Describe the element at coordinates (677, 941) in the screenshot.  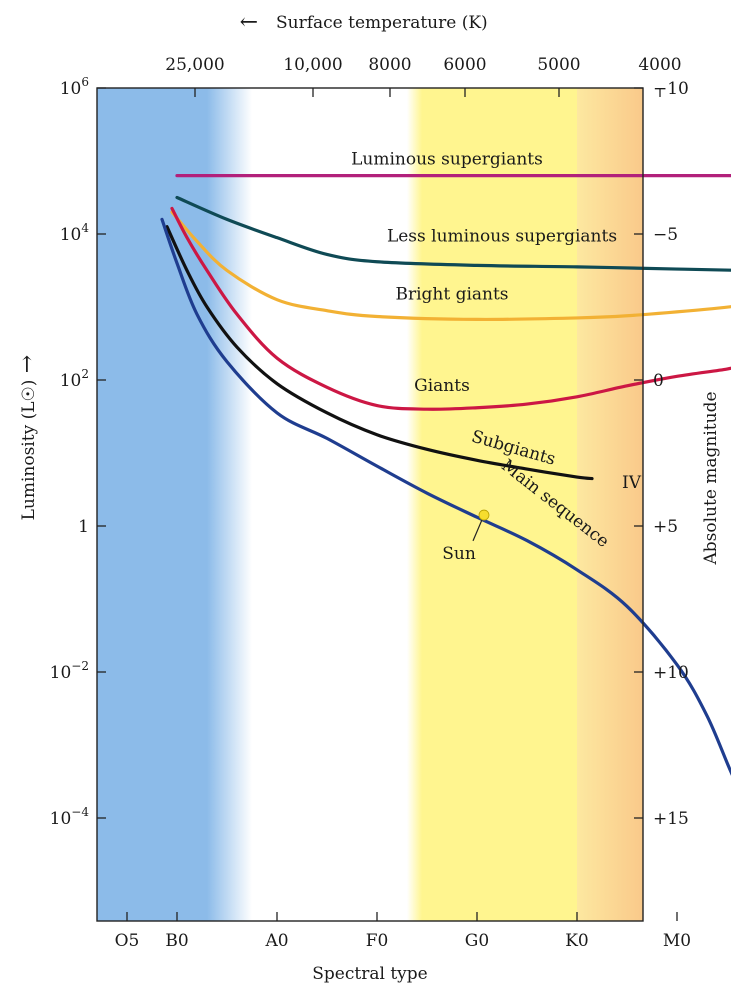
I see `spectral-tick-label: M0` at that location.